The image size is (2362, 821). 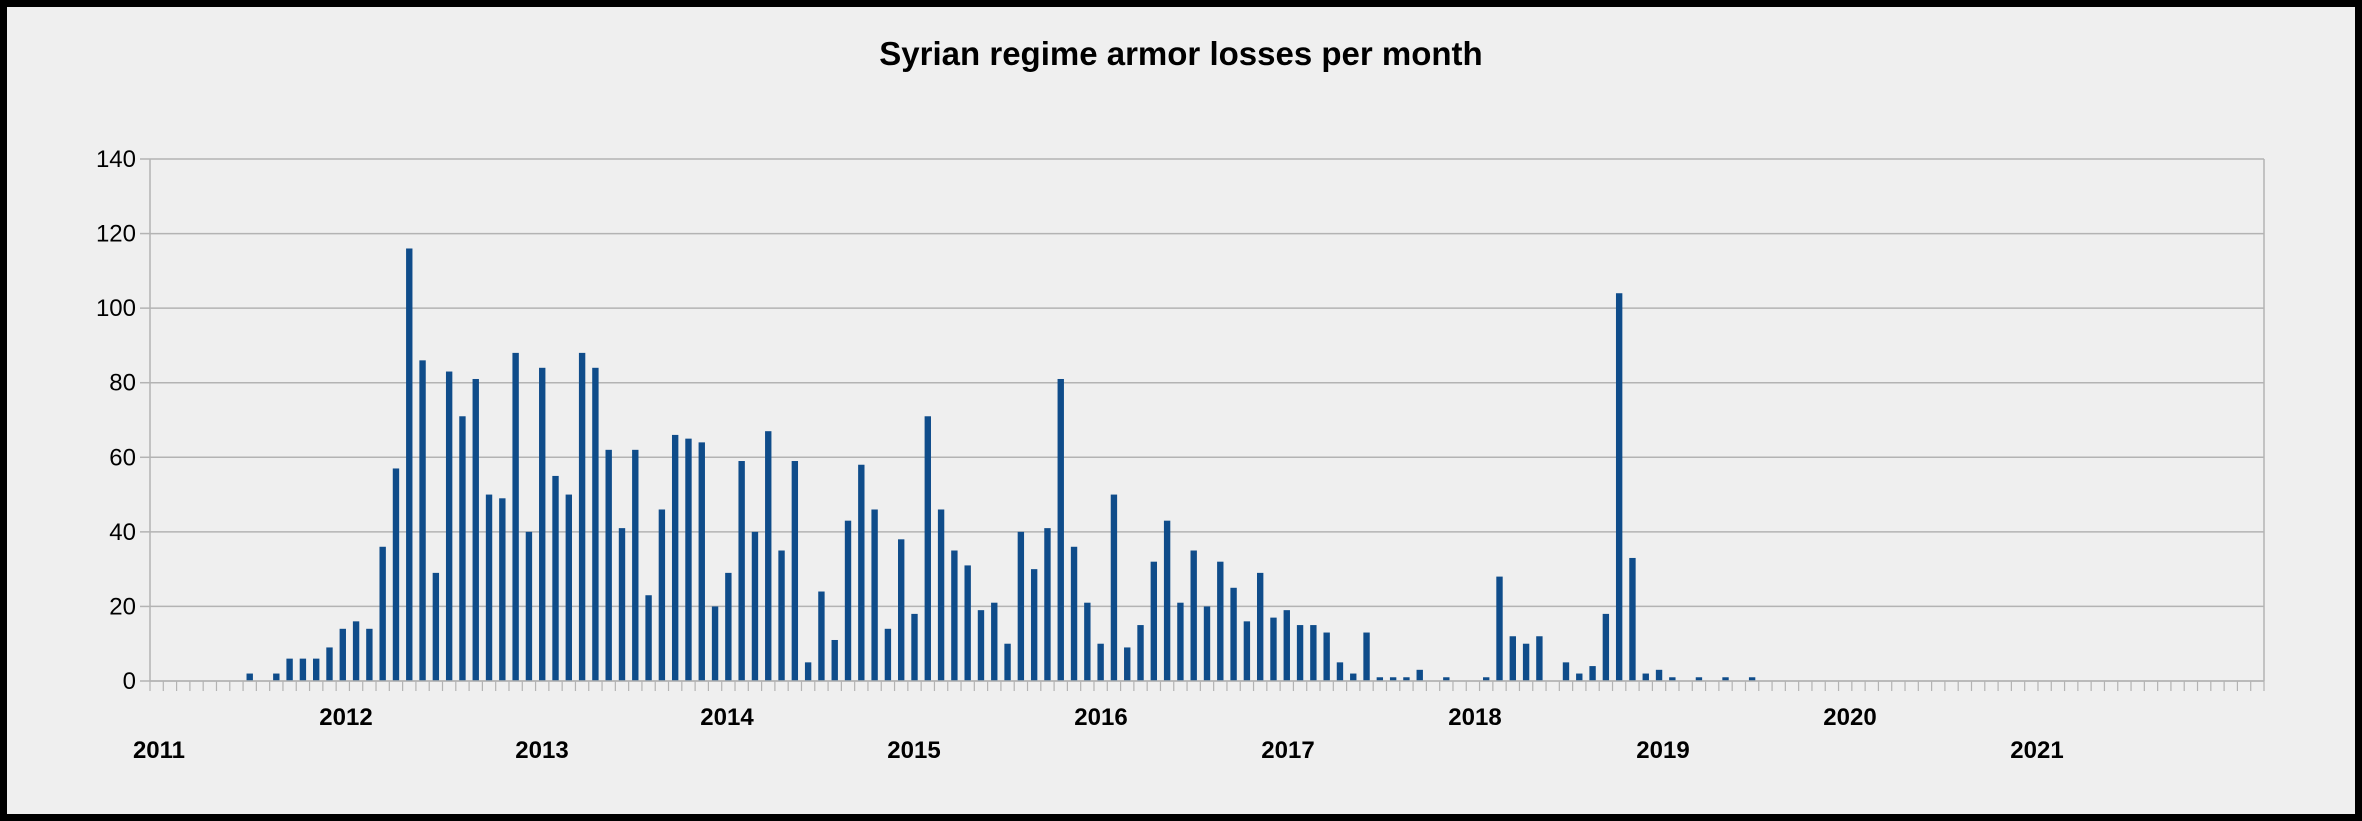 What do you see at coordinates (1849, 717) in the screenshot?
I see `x-tick-label: 2020` at bounding box center [1849, 717].